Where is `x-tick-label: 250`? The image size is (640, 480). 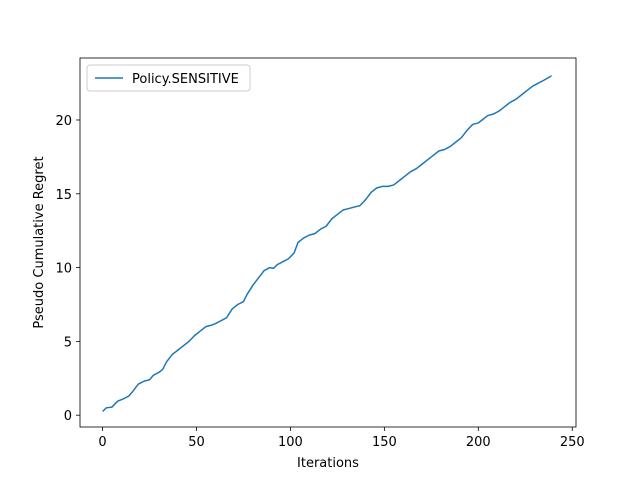
x-tick-label: 250 is located at coordinates (572, 442).